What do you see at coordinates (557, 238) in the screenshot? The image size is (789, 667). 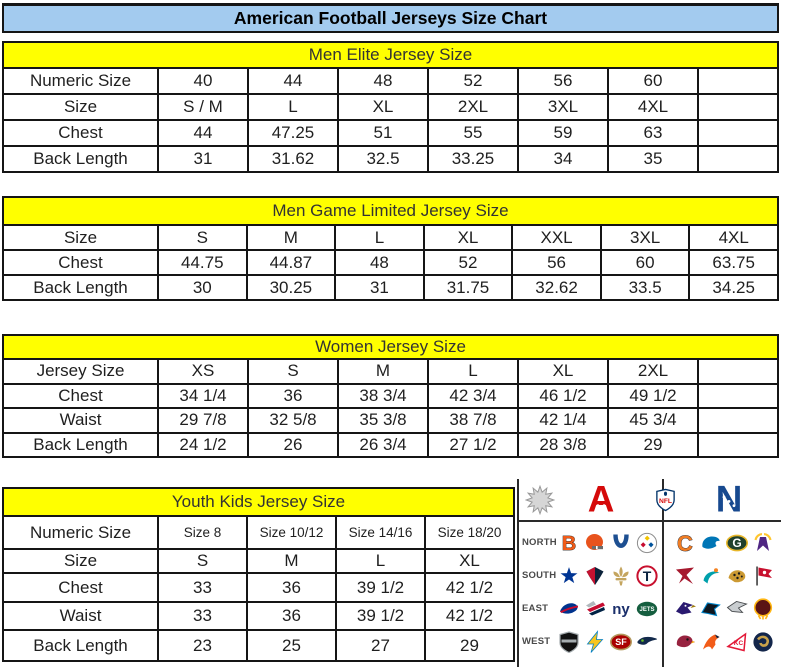 I see `table-cell: XXL` at bounding box center [557, 238].